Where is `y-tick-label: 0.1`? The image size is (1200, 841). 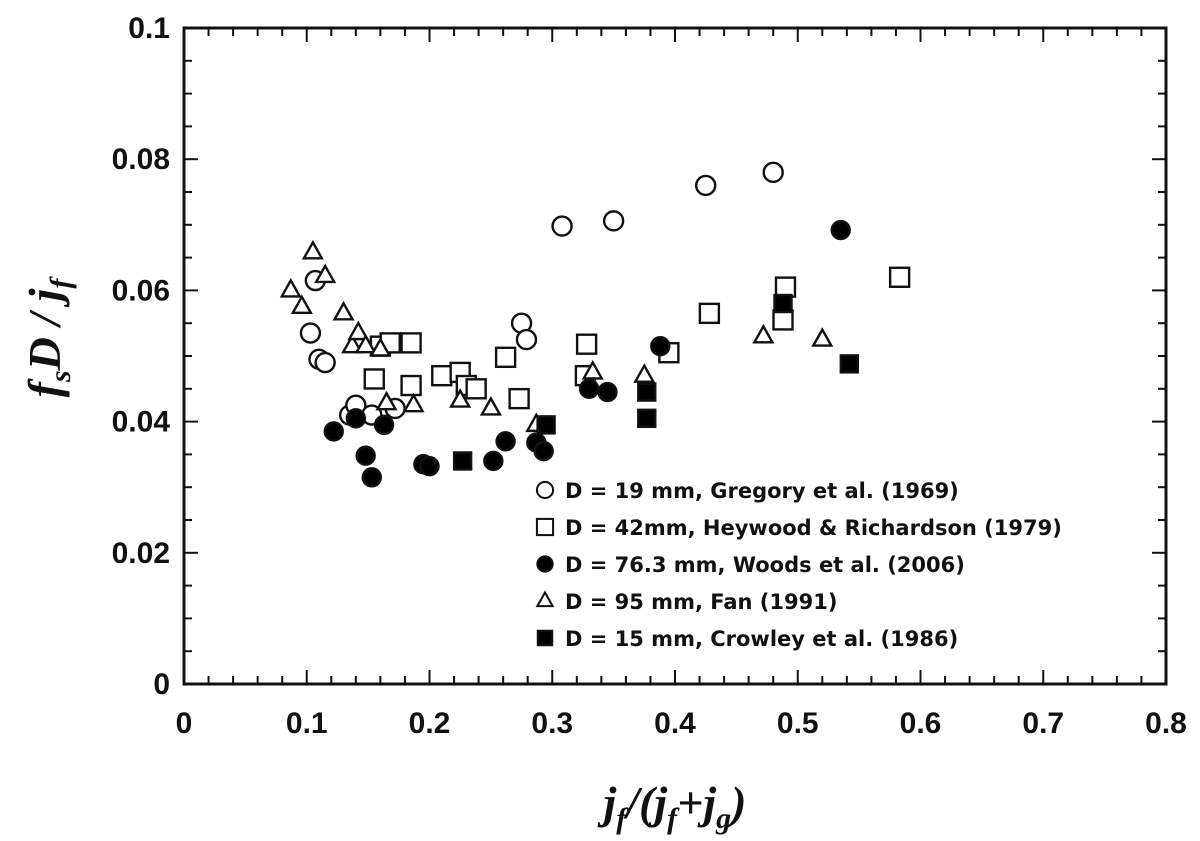 y-tick-label: 0.1 is located at coordinates (149, 28).